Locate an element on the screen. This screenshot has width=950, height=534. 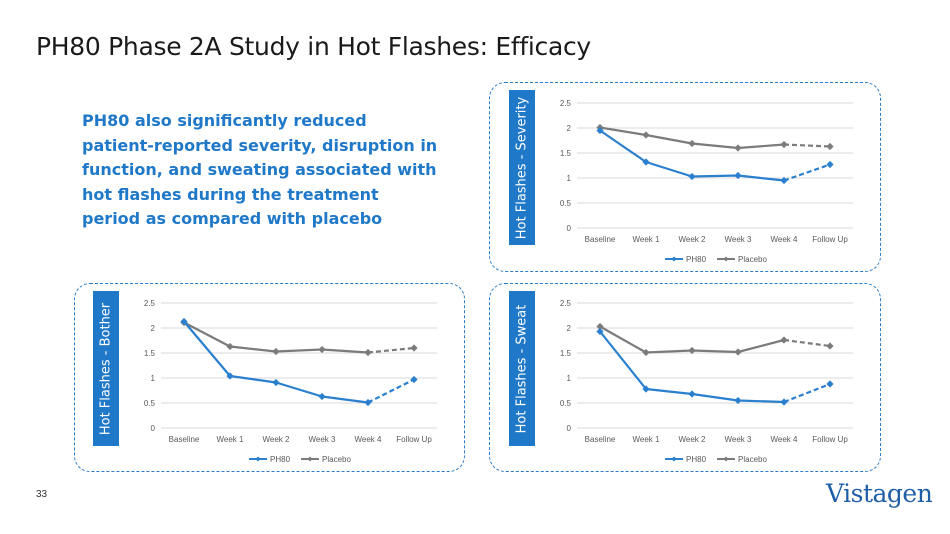
severity-label-text: Hot Flashes - Severity is located at coordinates (522, 167).